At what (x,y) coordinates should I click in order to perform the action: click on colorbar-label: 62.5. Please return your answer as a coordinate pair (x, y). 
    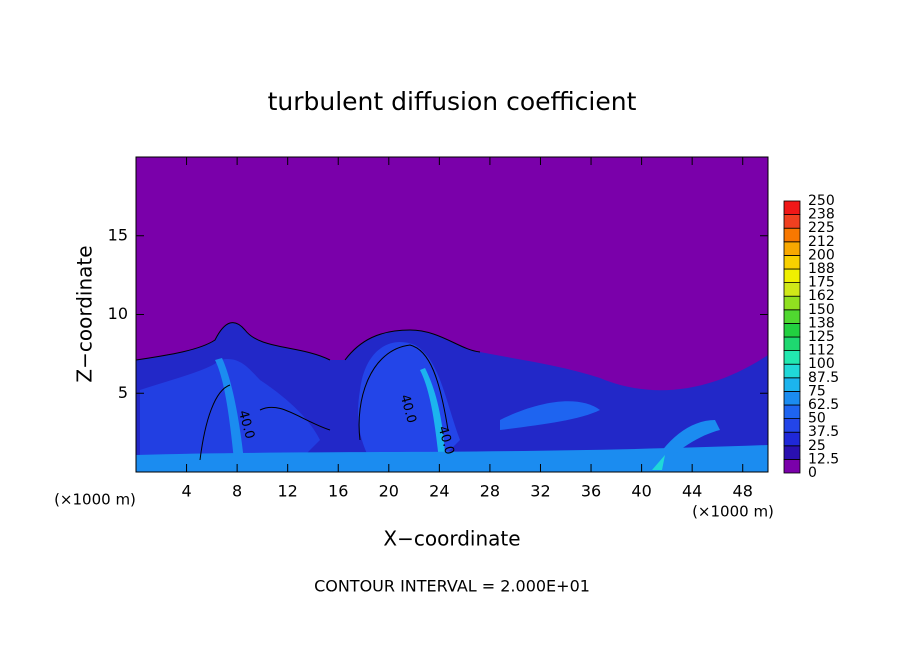
    Looking at the image, I should click on (823, 405).